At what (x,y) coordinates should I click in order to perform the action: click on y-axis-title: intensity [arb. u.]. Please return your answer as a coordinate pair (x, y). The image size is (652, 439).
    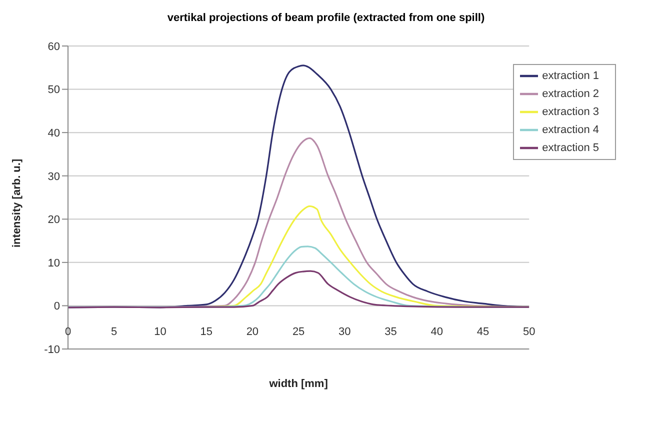
    Looking at the image, I should click on (16, 203).